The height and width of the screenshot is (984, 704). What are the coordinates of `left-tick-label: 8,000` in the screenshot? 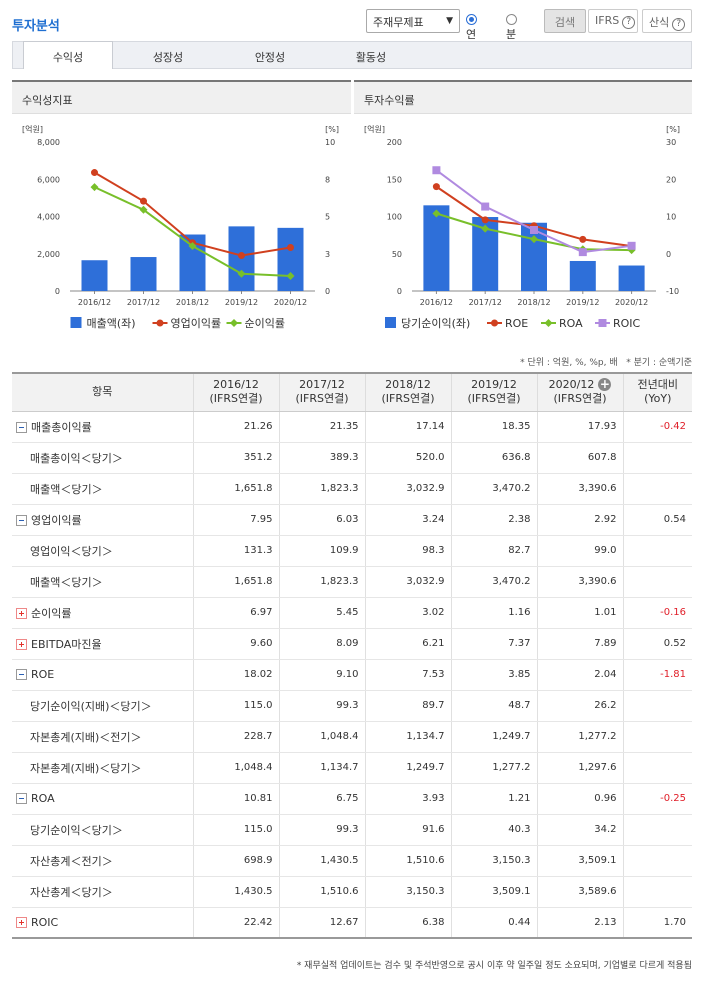 It's located at (48, 142).